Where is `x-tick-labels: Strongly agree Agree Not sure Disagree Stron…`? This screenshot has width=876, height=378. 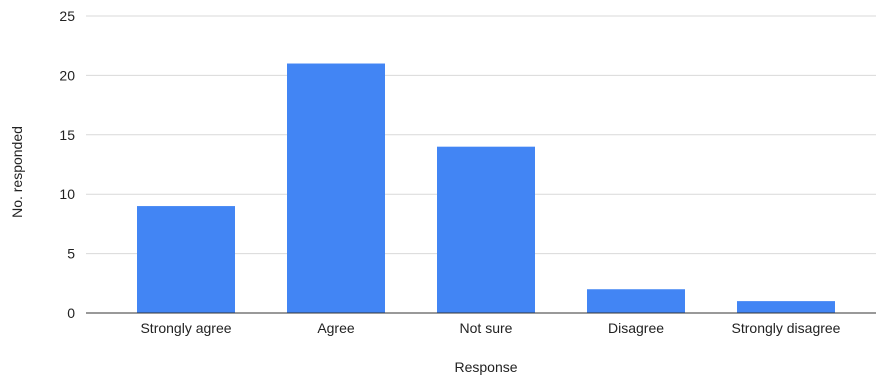 x-tick-labels: Strongly agree Agree Not sure Disagree Stron… is located at coordinates (490, 328).